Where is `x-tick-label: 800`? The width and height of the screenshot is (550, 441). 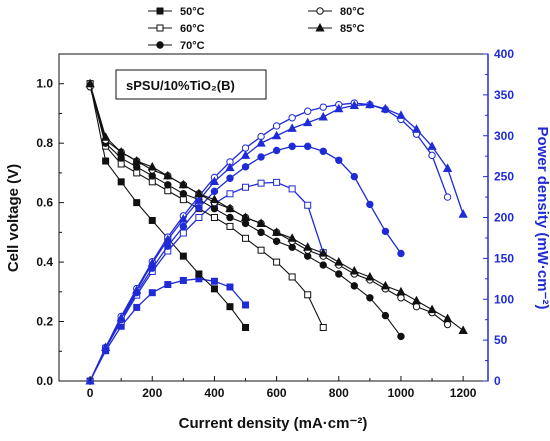
x-tick-label: 800 is located at coordinates (339, 393).